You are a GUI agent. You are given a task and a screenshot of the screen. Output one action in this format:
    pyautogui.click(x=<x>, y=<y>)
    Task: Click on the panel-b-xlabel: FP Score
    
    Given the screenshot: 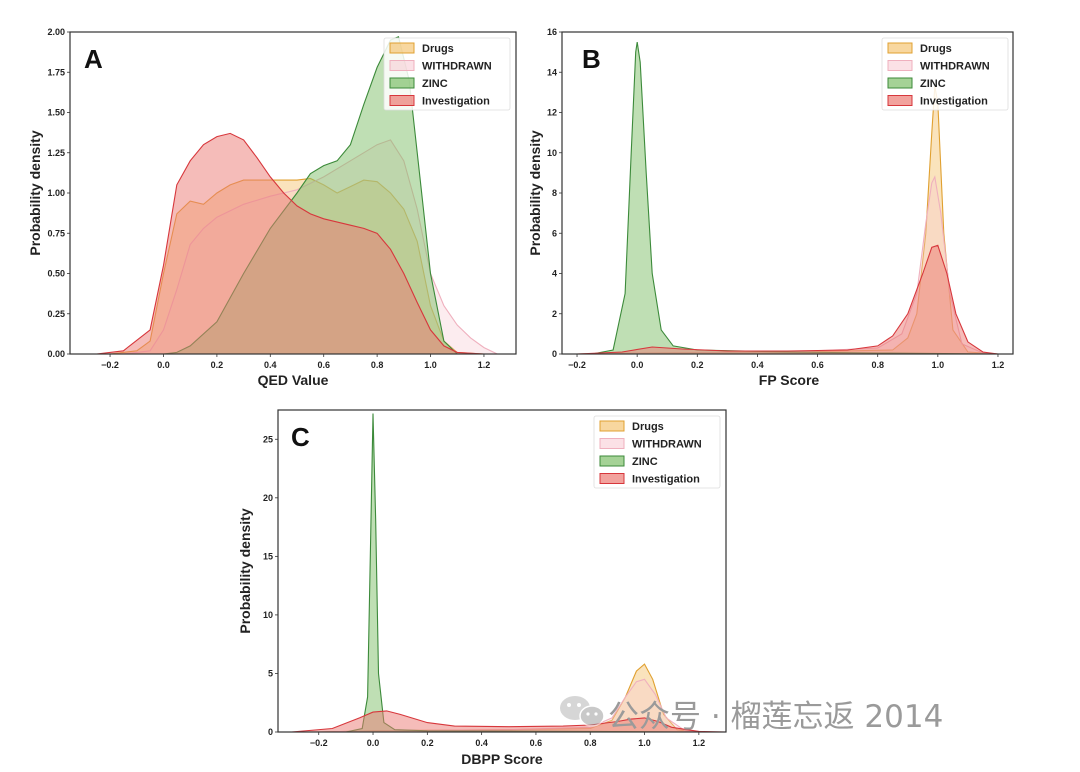 What is the action you would take?
    pyautogui.click(x=789, y=380)
    